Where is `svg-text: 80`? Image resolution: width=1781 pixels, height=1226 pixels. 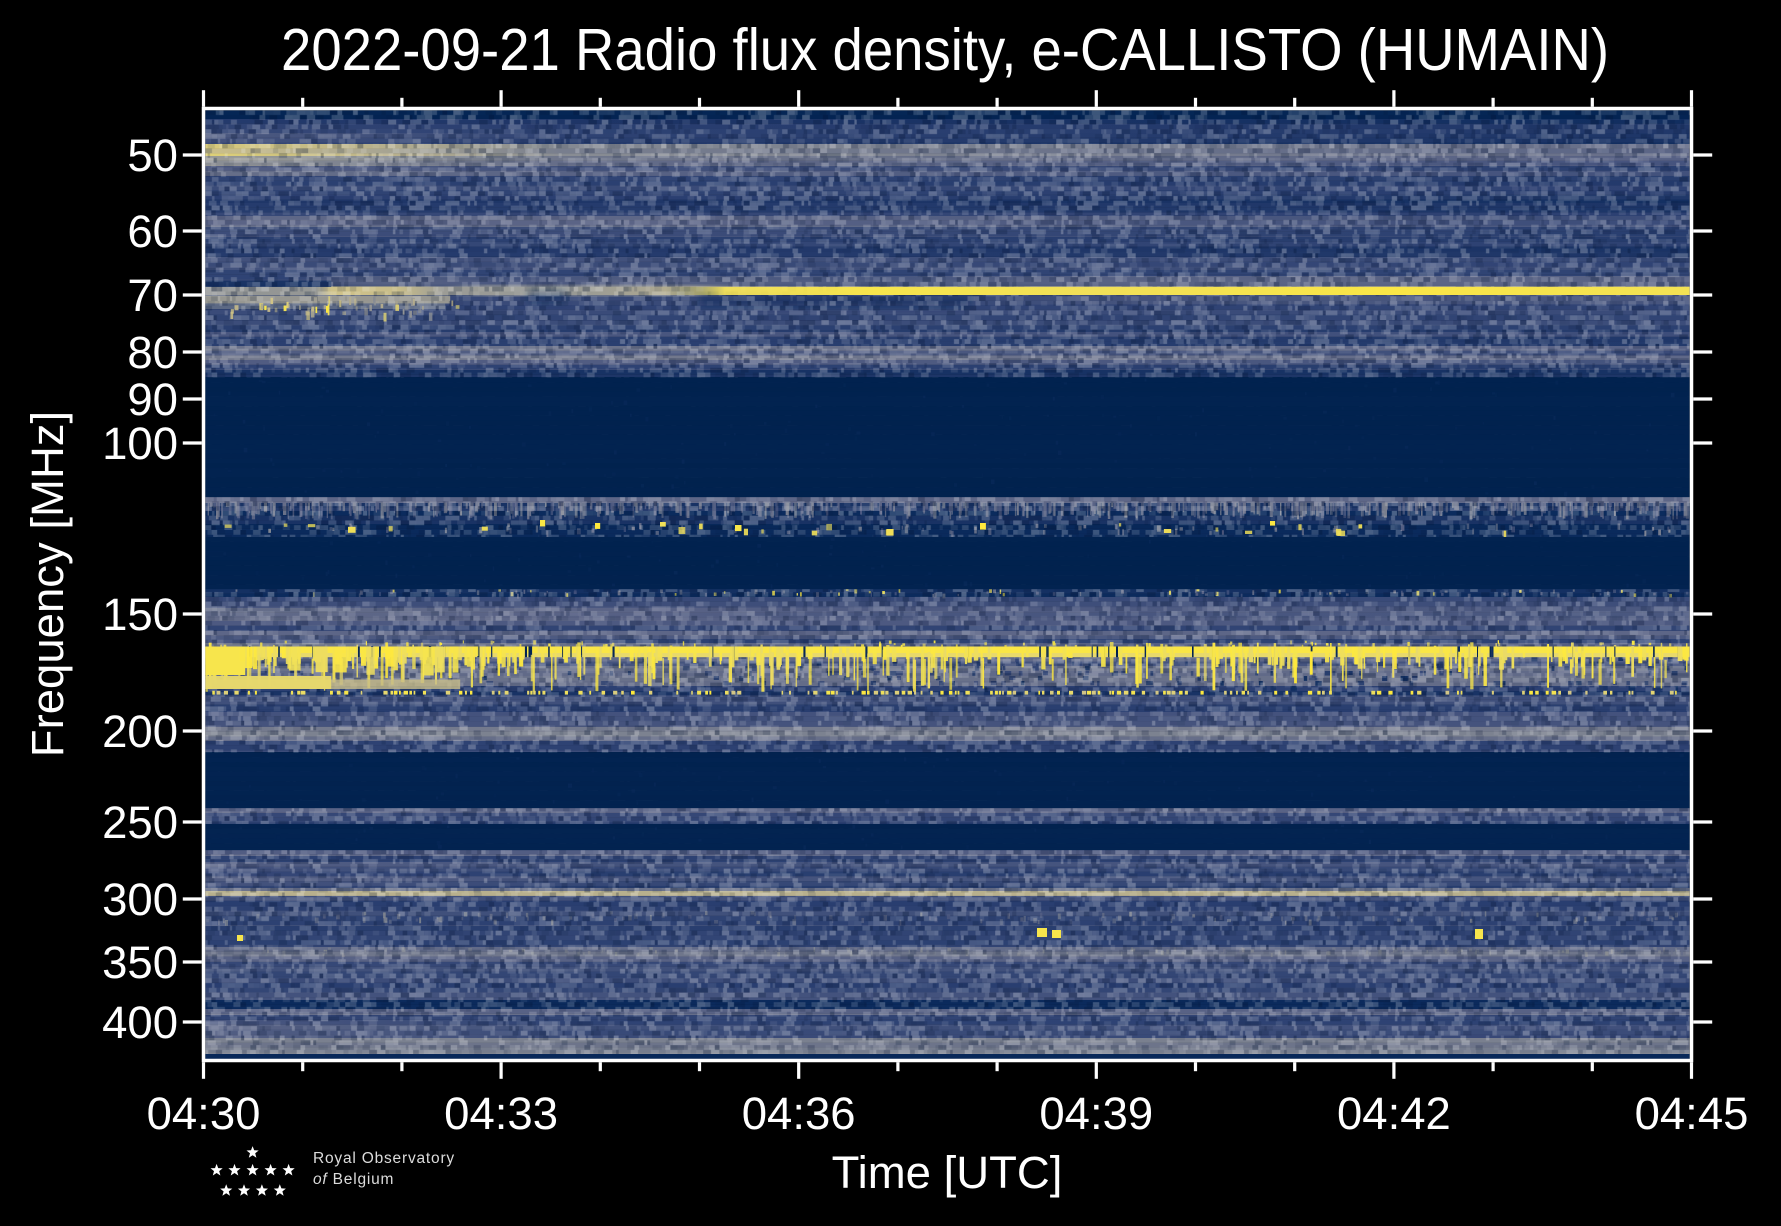
svg-text: 80 is located at coordinates (152, 352).